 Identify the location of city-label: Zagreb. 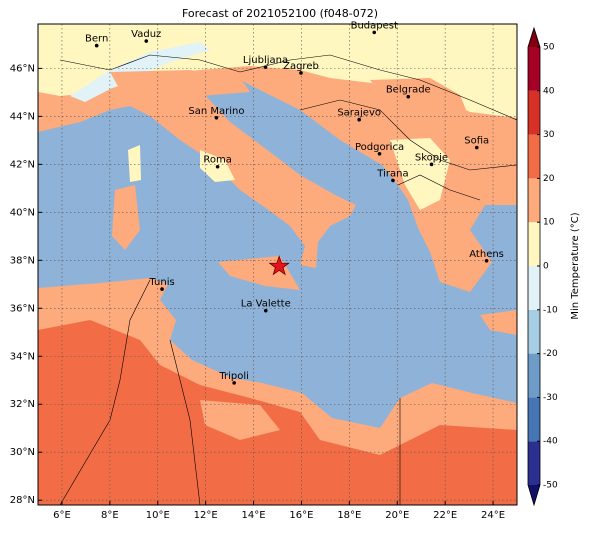
(301, 66).